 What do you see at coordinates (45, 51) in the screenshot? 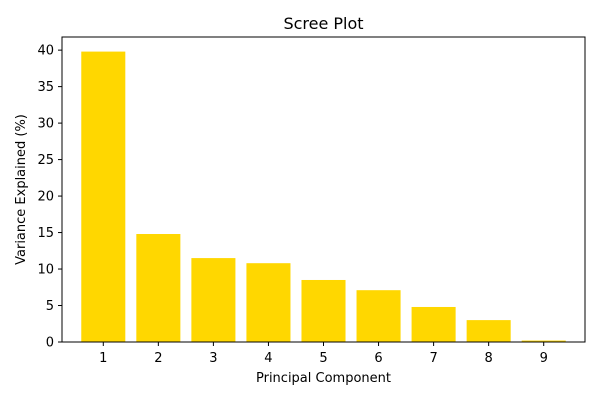
I see `y-tick-label: 40` at bounding box center [45, 51].